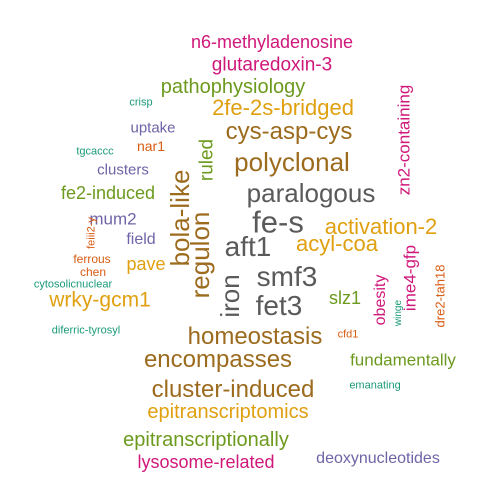 The height and width of the screenshot is (500, 500). What do you see at coordinates (279, 305) in the screenshot?
I see `word-item: fet3` at bounding box center [279, 305].